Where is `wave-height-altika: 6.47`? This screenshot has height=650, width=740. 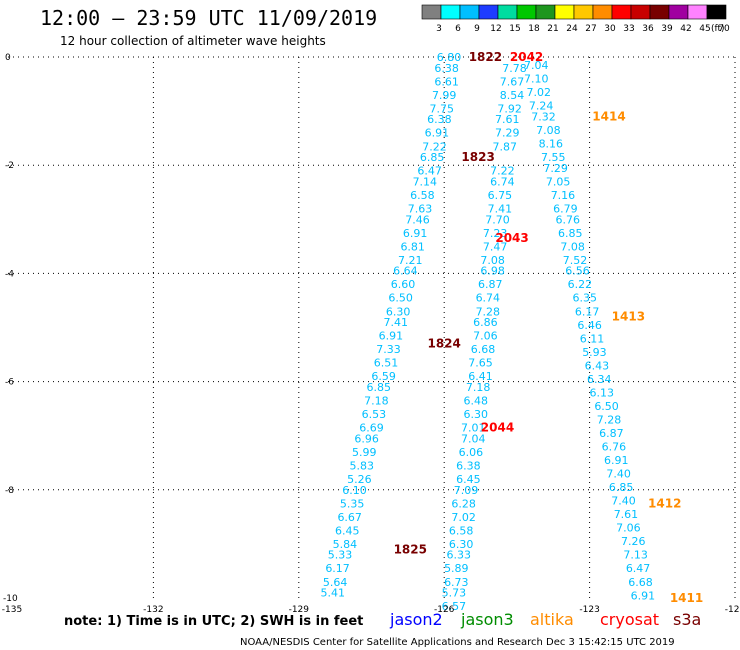 wave-height-altika: 6.47 is located at coordinates (638, 568).